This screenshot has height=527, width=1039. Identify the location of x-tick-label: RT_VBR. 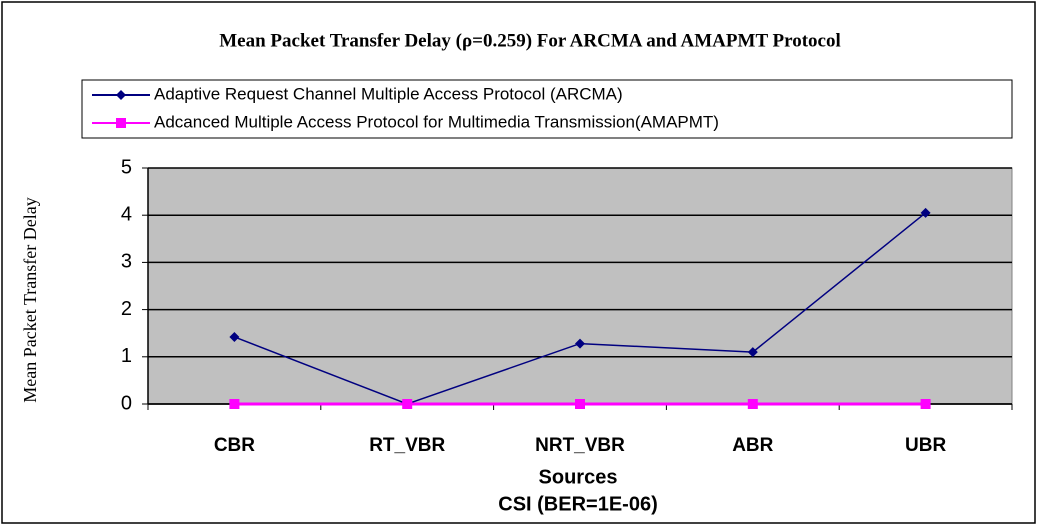
(407, 445).